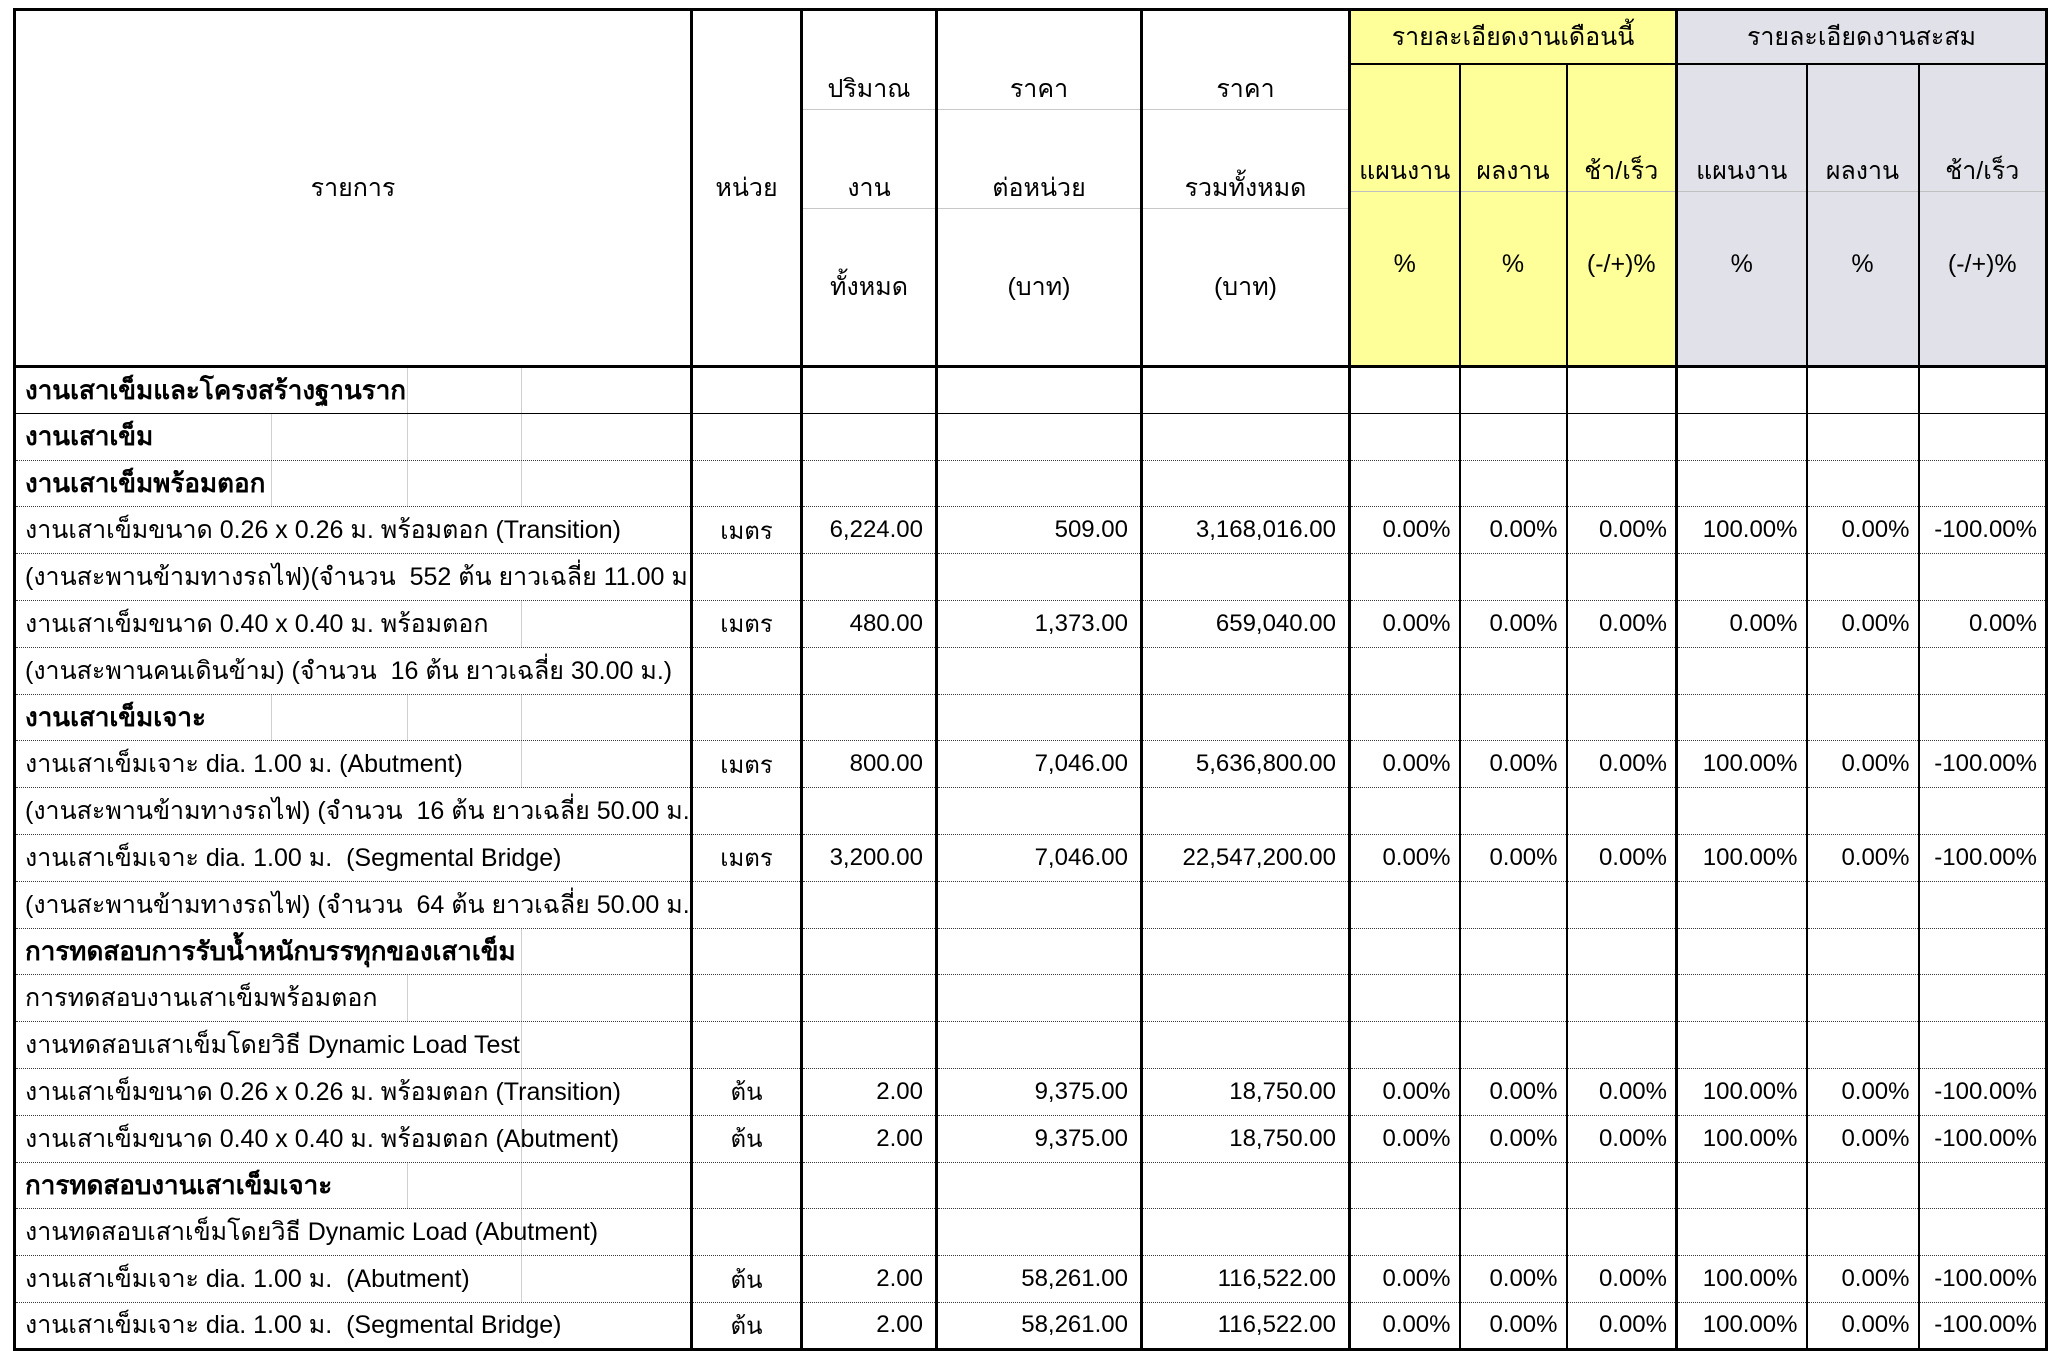 The width and height of the screenshot is (2058, 1351). Describe the element at coordinates (1863, 858) in the screenshot. I see `cum-actual-cell: 0.00%` at that location.